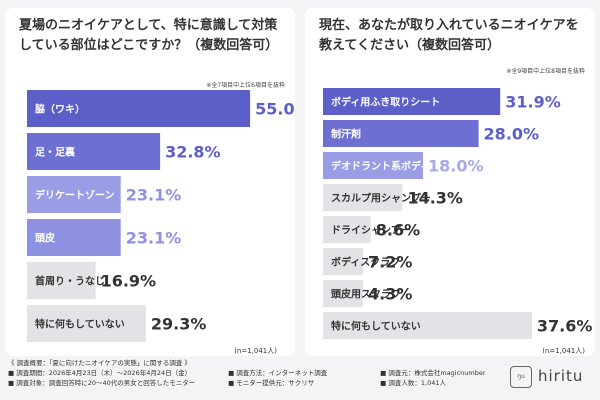 The height and width of the screenshot is (400, 600). What do you see at coordinates (70, 281) in the screenshot?
I see `bar-label-0-4: 首周り・うなじ` at bounding box center [70, 281].